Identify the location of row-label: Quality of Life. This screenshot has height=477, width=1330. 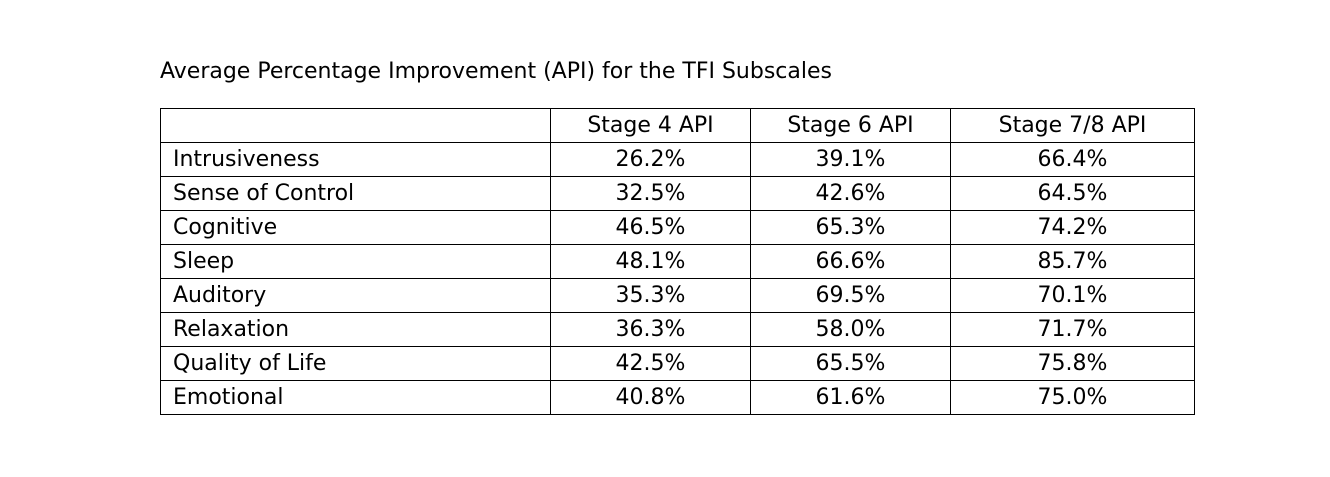
(355, 363).